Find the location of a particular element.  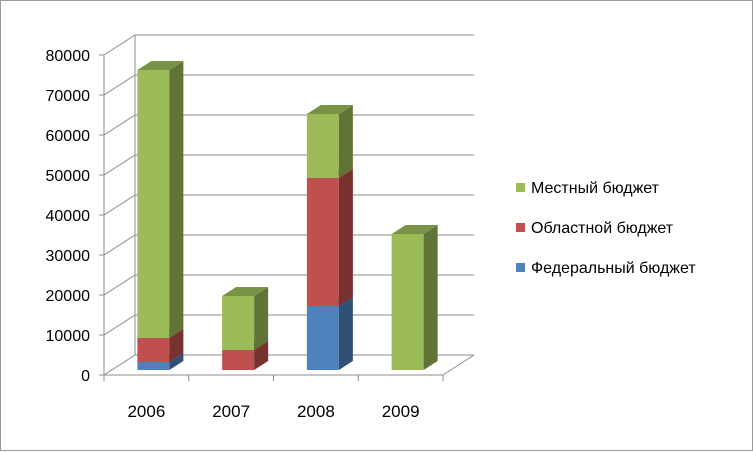

legend-item: Федеральный бюджет is located at coordinates (606, 268).